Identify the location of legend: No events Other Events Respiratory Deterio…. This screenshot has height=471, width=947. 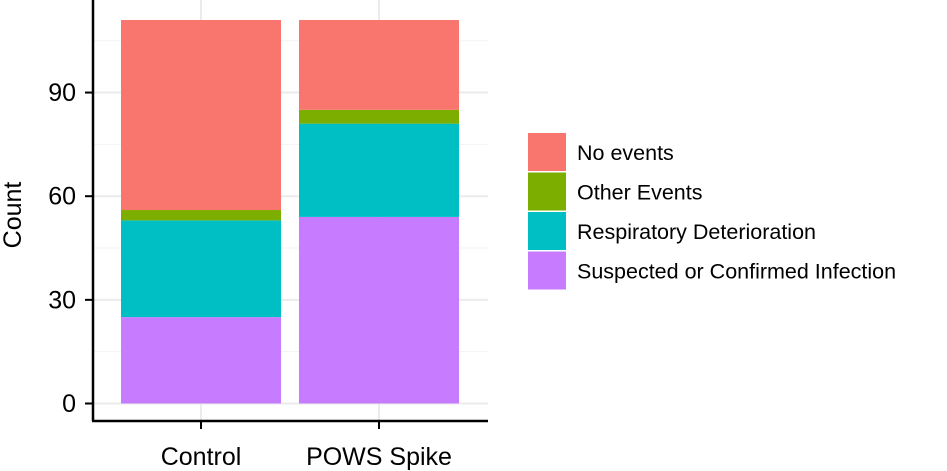
(712, 211).